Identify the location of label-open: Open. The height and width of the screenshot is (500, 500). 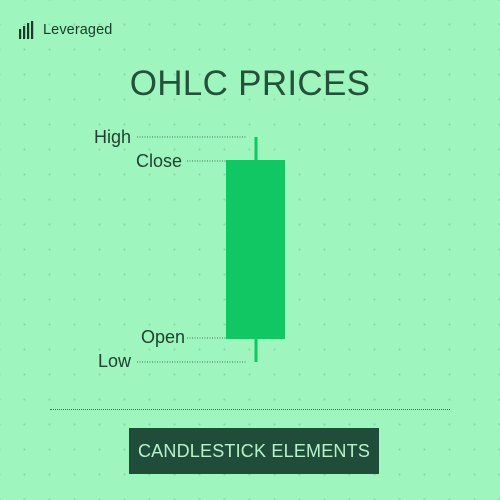
(162, 337).